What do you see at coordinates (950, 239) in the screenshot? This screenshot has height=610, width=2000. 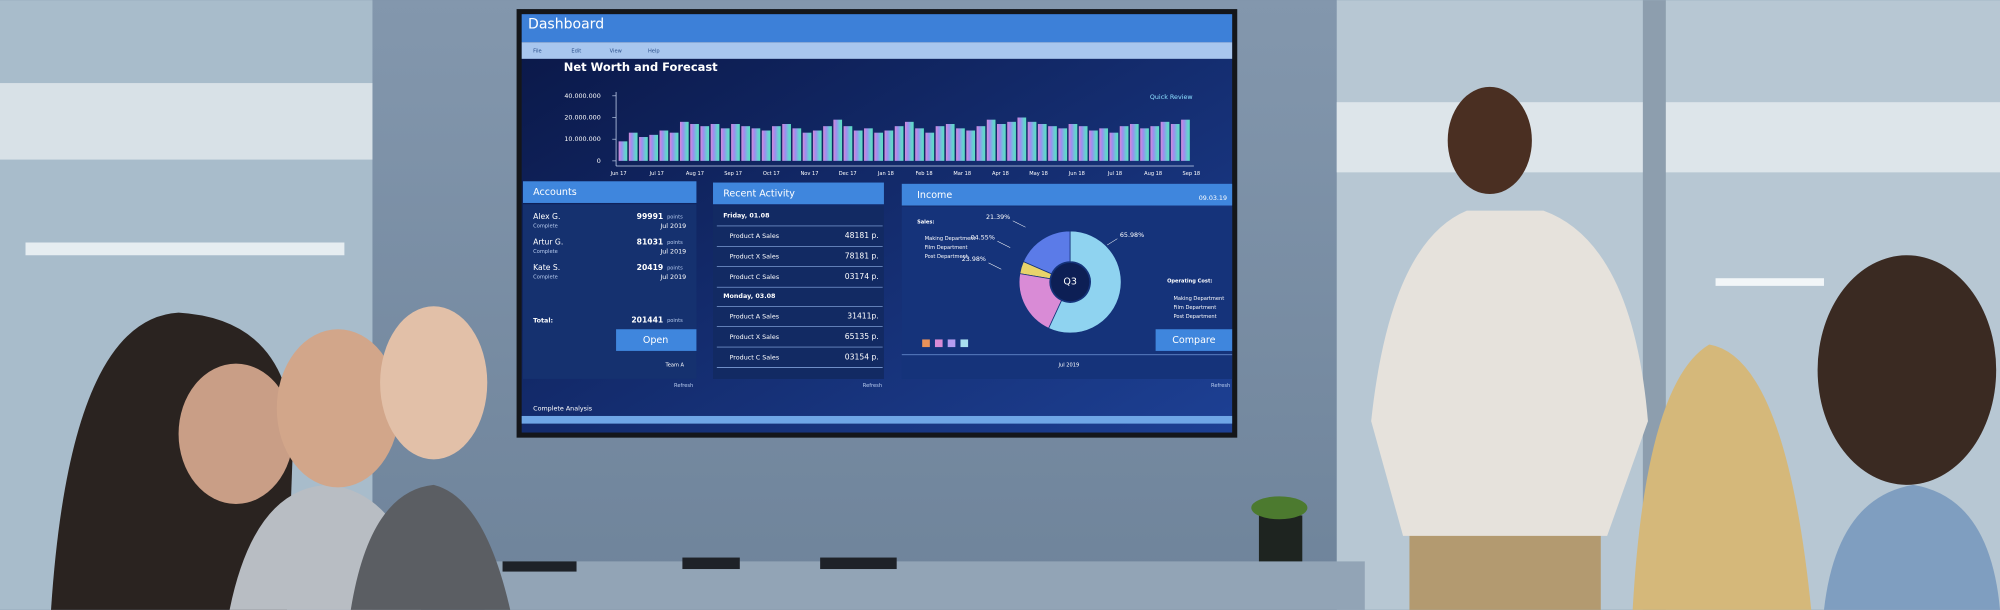 I see `department: Making Department` at bounding box center [950, 239].